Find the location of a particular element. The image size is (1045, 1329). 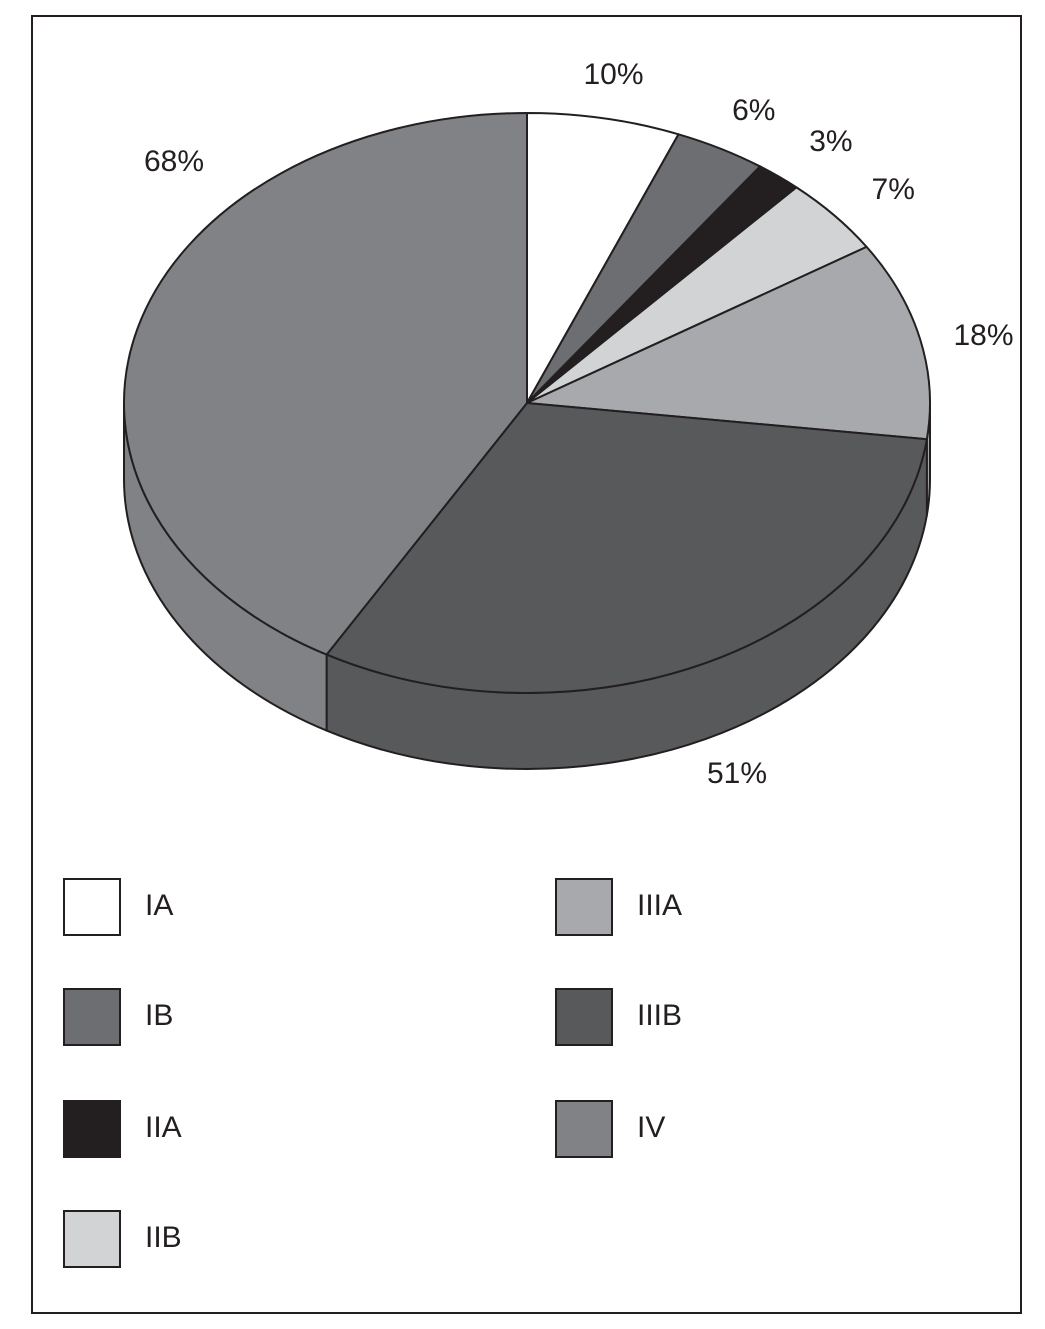

legend-label: IA is located at coordinates (159, 905).